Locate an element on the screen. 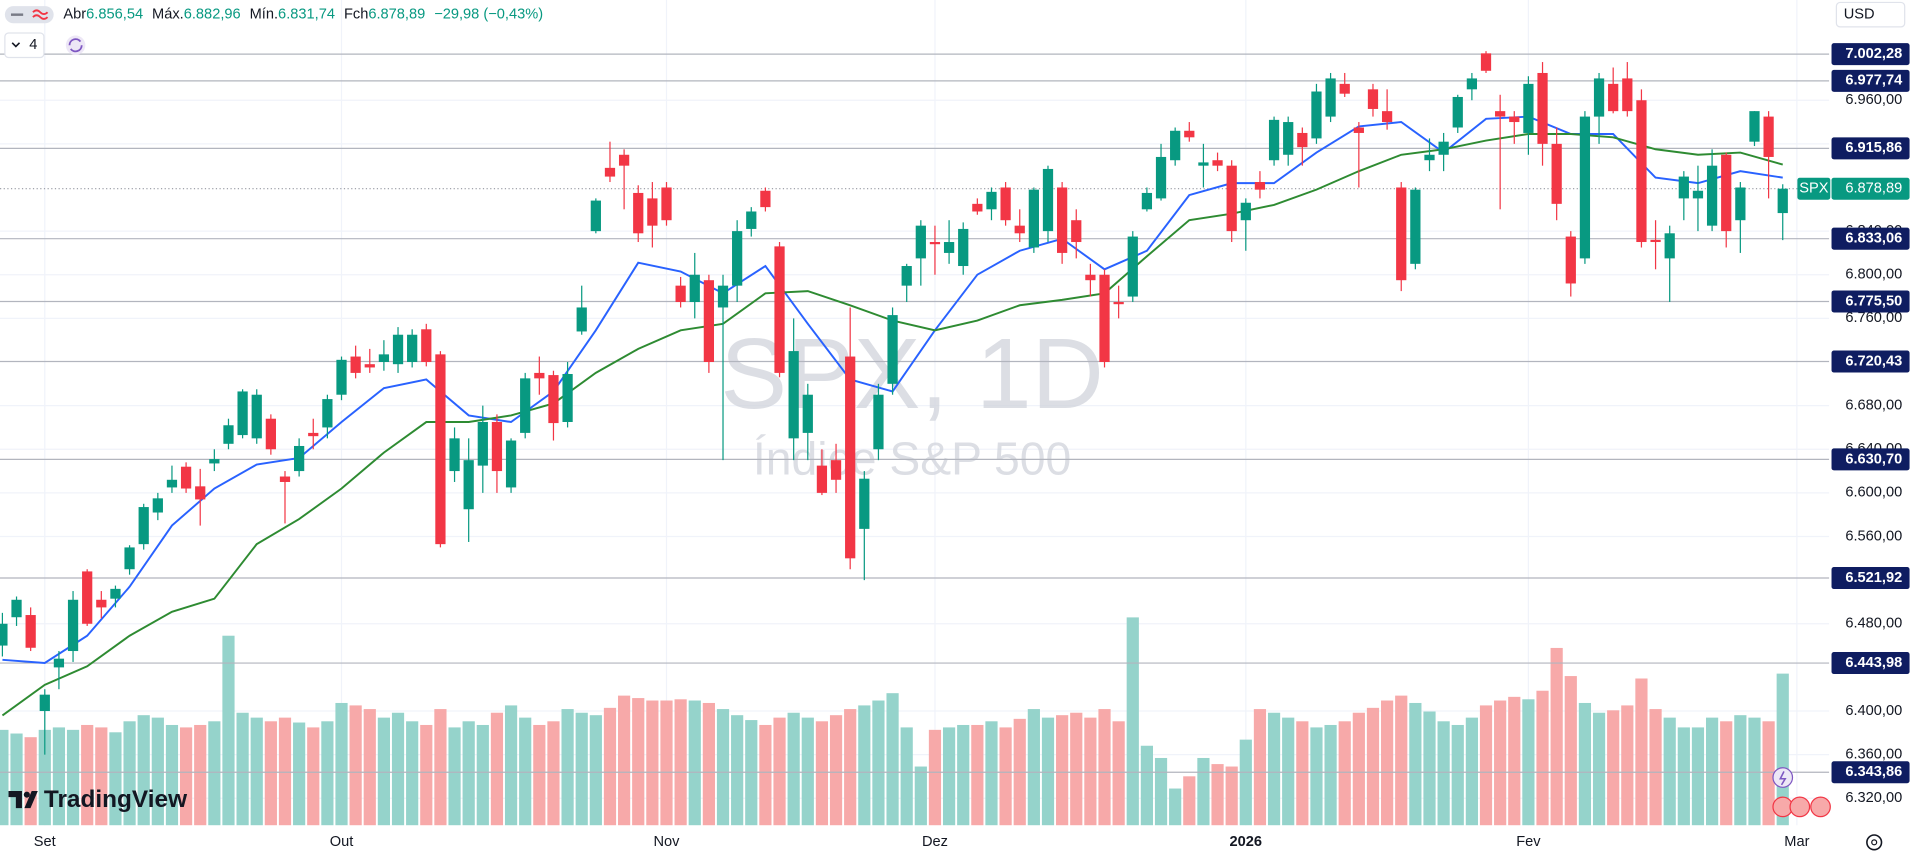  level-label: 6.915,86 is located at coordinates (1873, 148).